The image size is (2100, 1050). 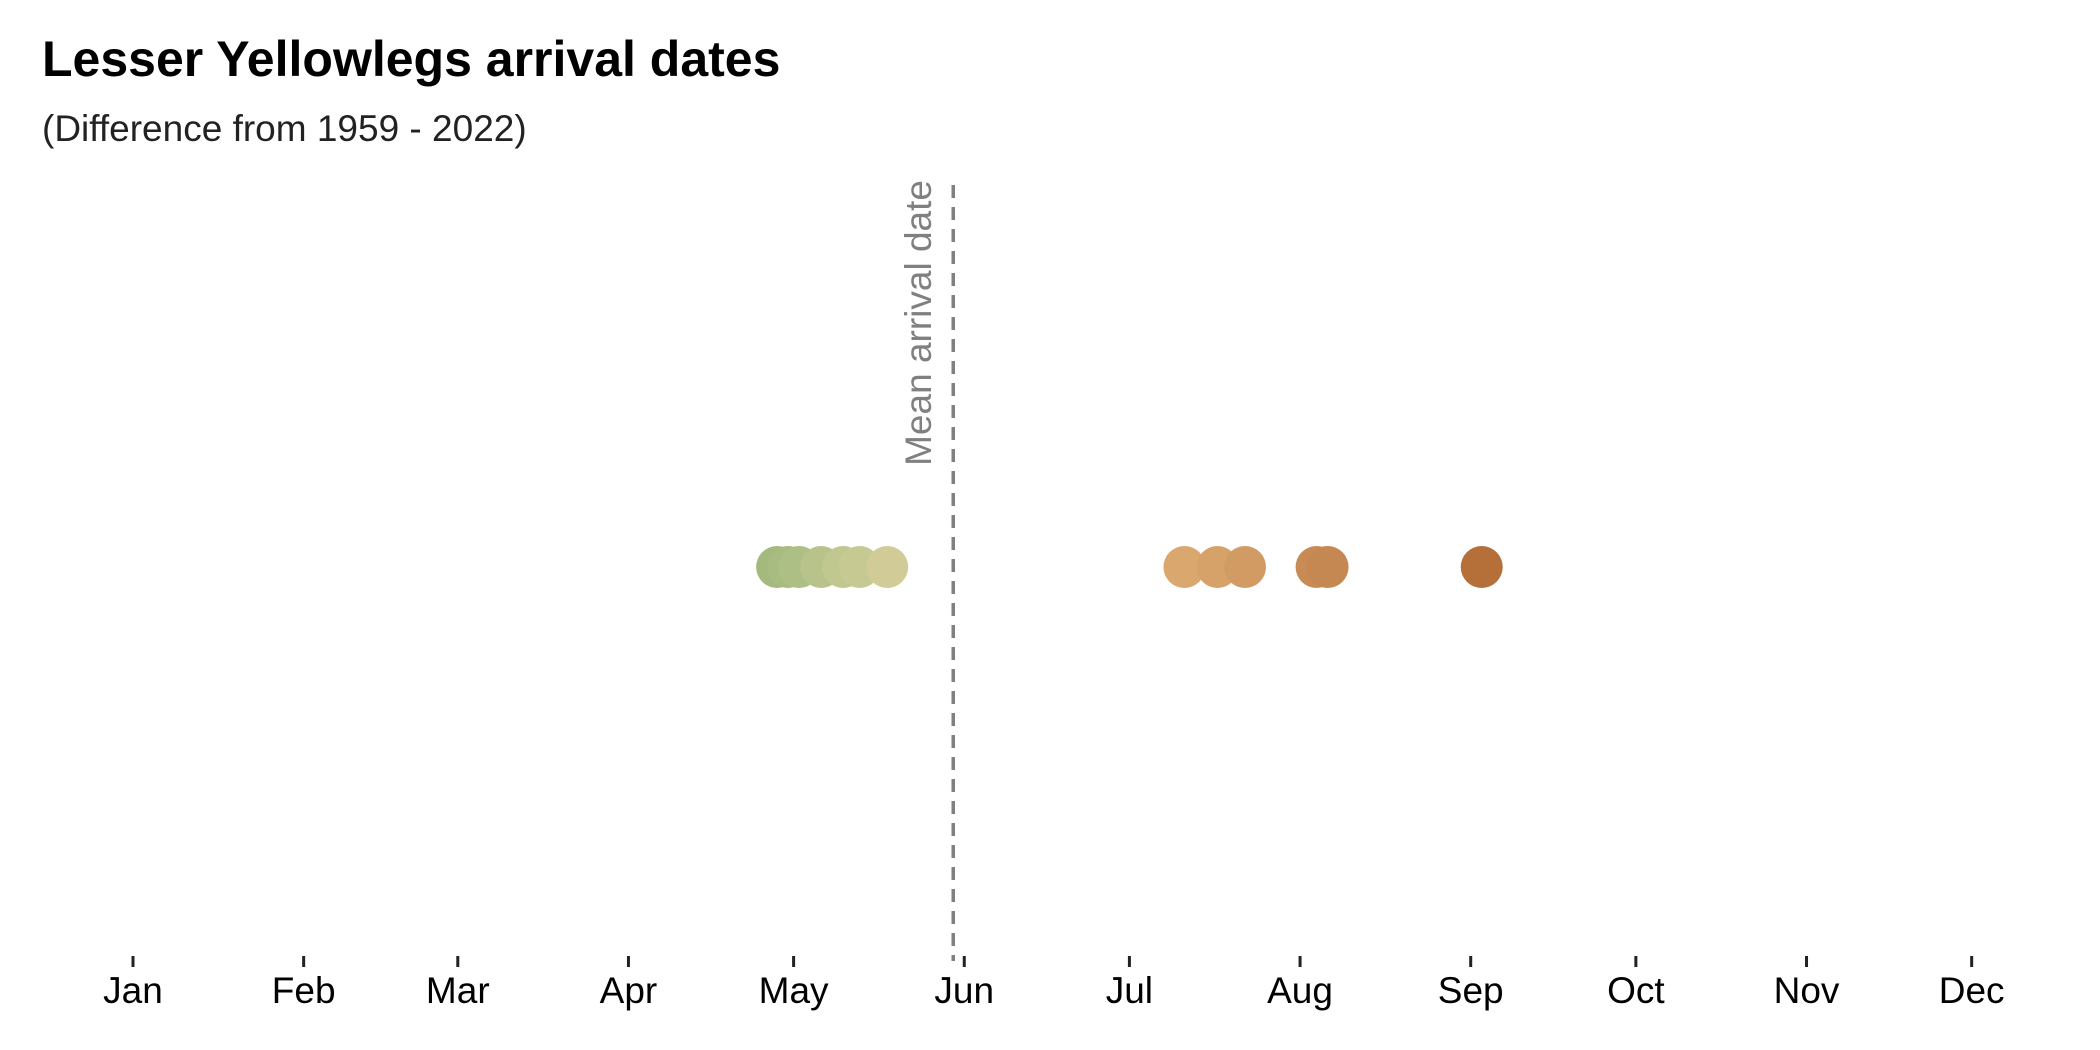 I want to click on x-tick-label: Sep, so click(x=1471, y=990).